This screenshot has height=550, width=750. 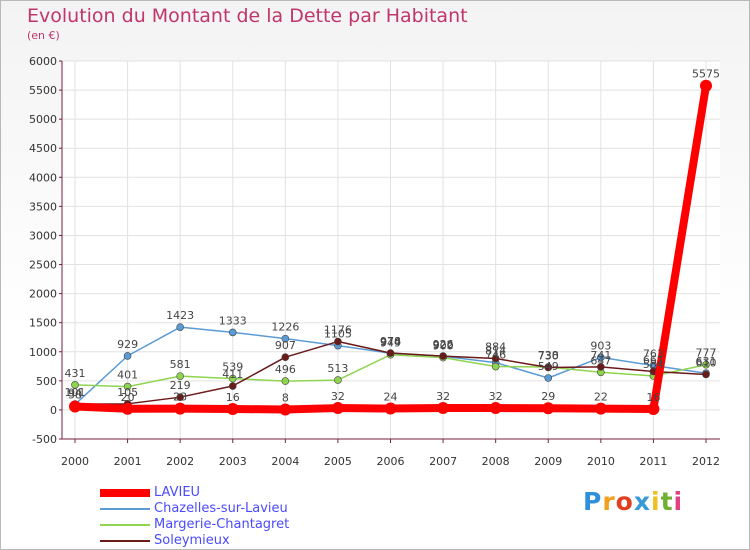 I want to click on data-label: 1423, so click(x=180, y=315).